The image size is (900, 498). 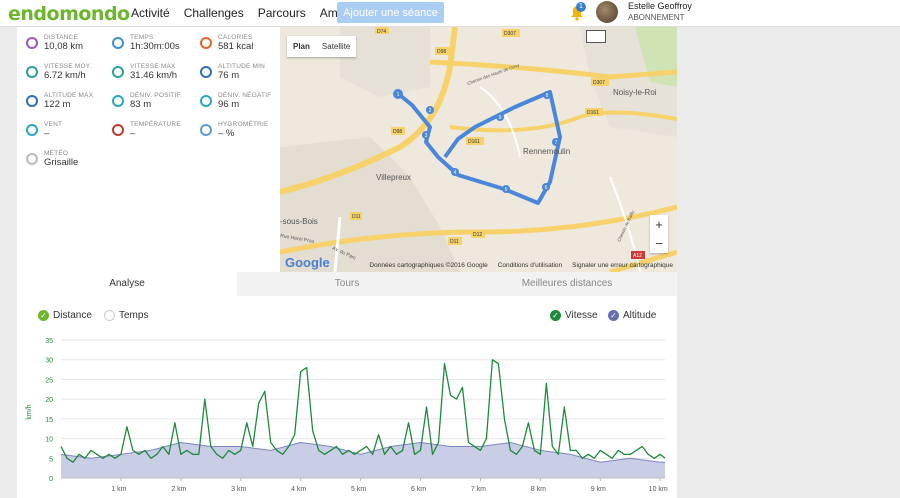 What do you see at coordinates (418, 489) in the screenshot?
I see `x-tick-label: 6 km` at bounding box center [418, 489].